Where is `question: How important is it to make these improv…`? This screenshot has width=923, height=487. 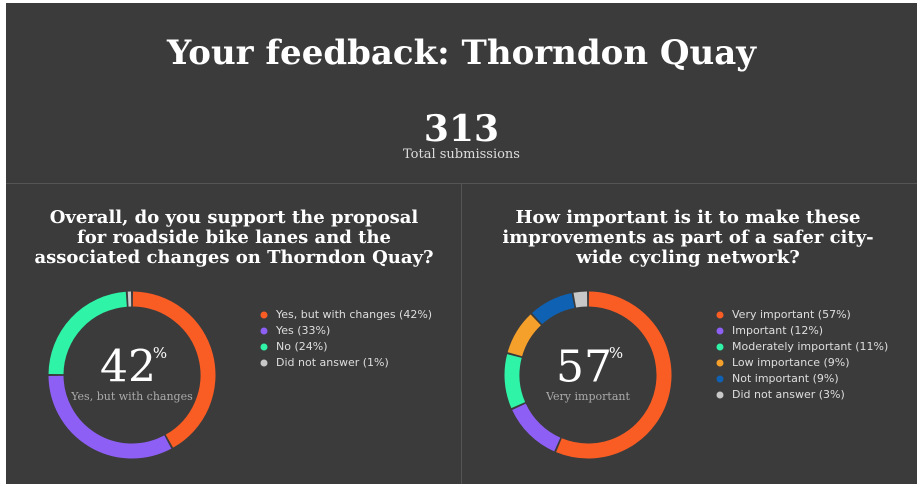
question: How important is it to make these improv… is located at coordinates (688, 237).